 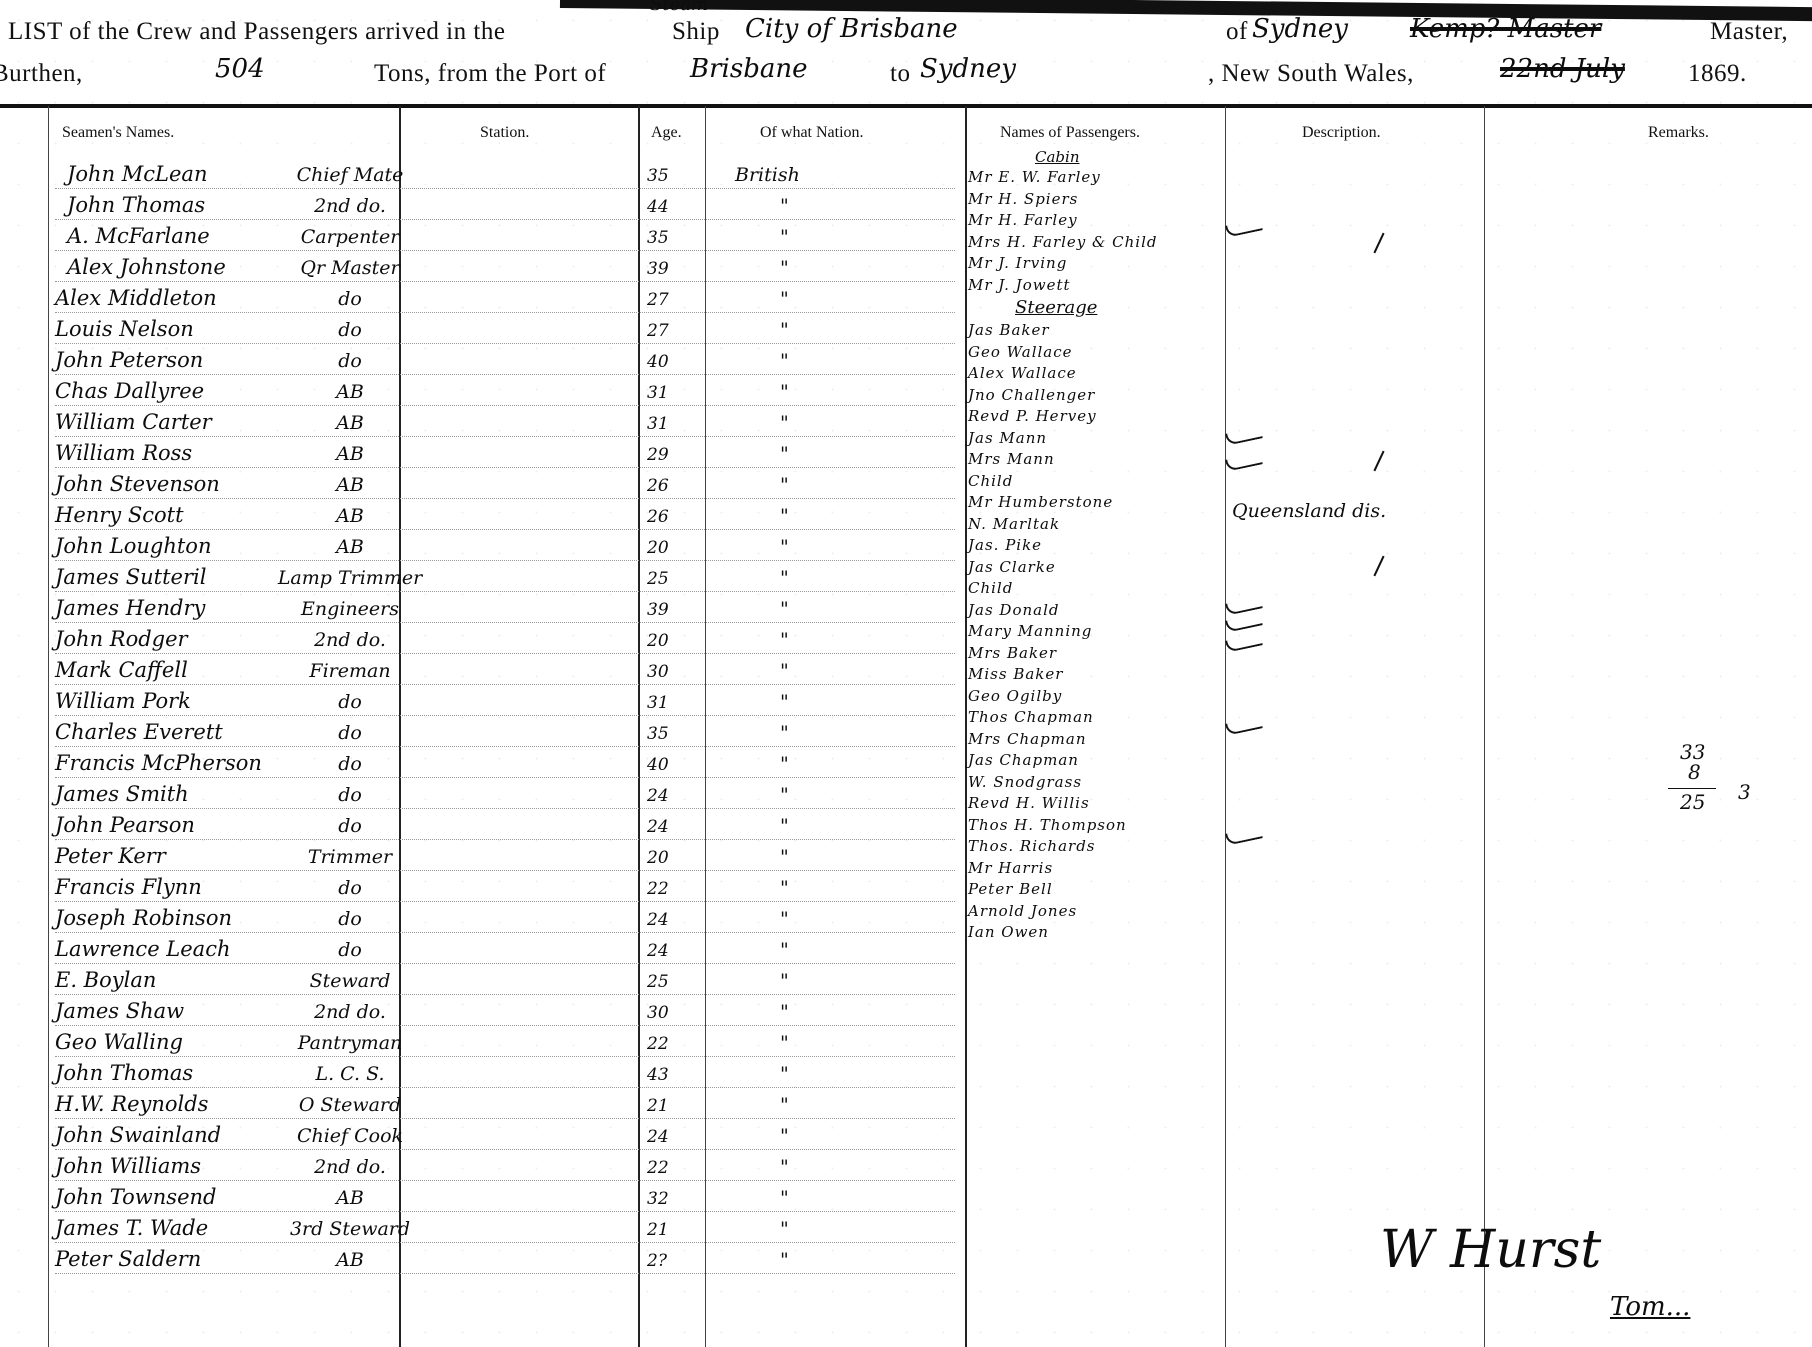 I want to click on crew-row: A. McFarlane Carpenter 35 ", so click(x=505, y=235).